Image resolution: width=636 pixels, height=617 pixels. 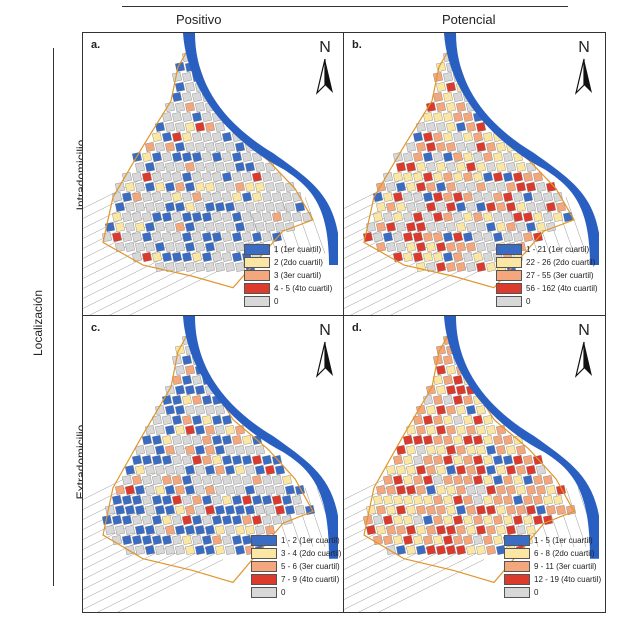 I want to click on north-arrow-icon: N, so click(x=584, y=353).